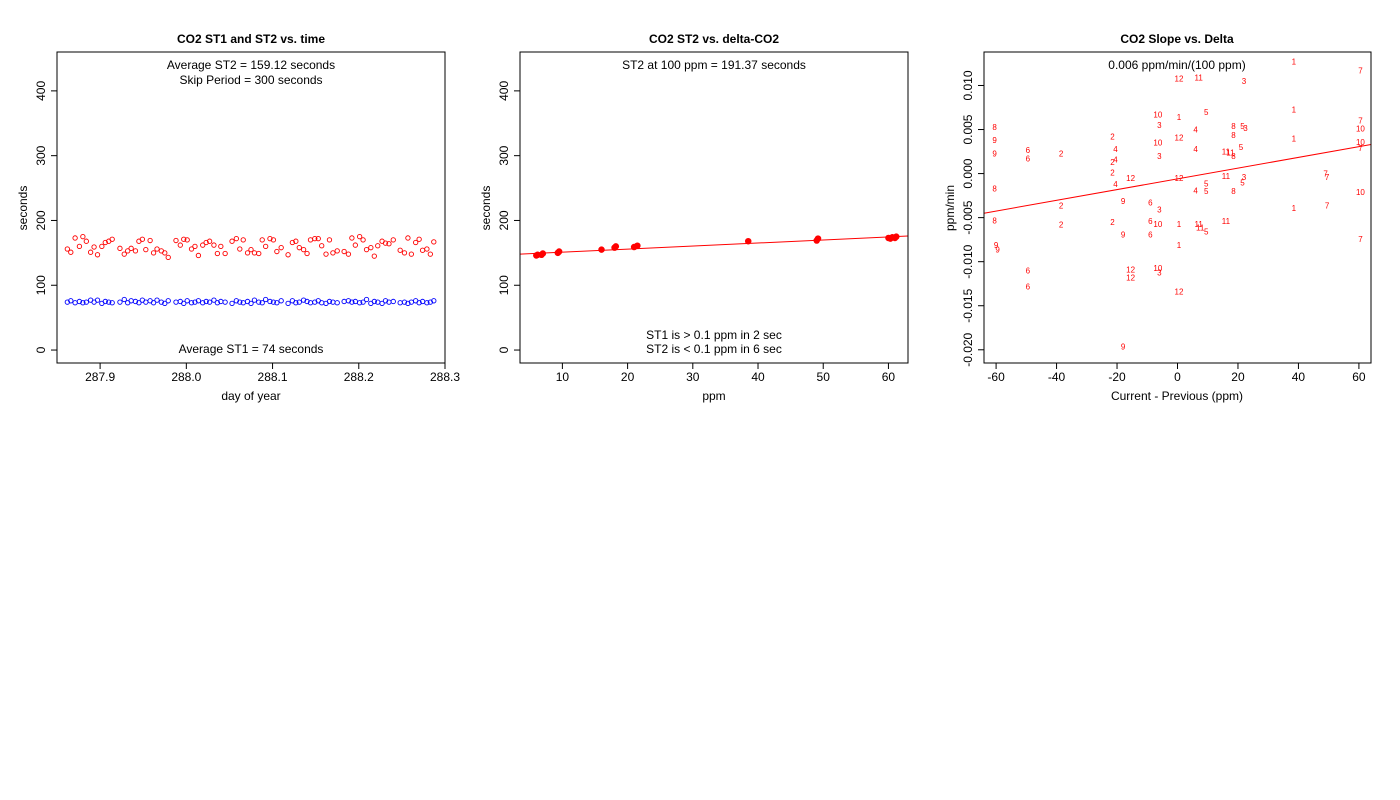  Describe the element at coordinates (1057, 377) in the screenshot. I see `x-tick-label: -40` at that location.